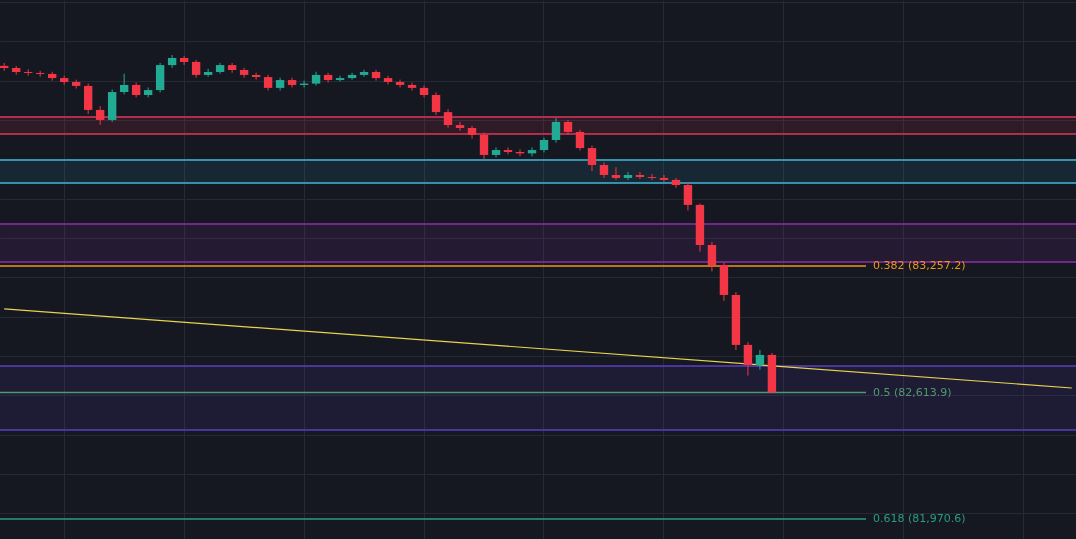 The image size is (1076, 539). What do you see at coordinates (919, 519) in the screenshot?
I see `ref-line-label: 0.618 (81,970.6)` at bounding box center [919, 519].